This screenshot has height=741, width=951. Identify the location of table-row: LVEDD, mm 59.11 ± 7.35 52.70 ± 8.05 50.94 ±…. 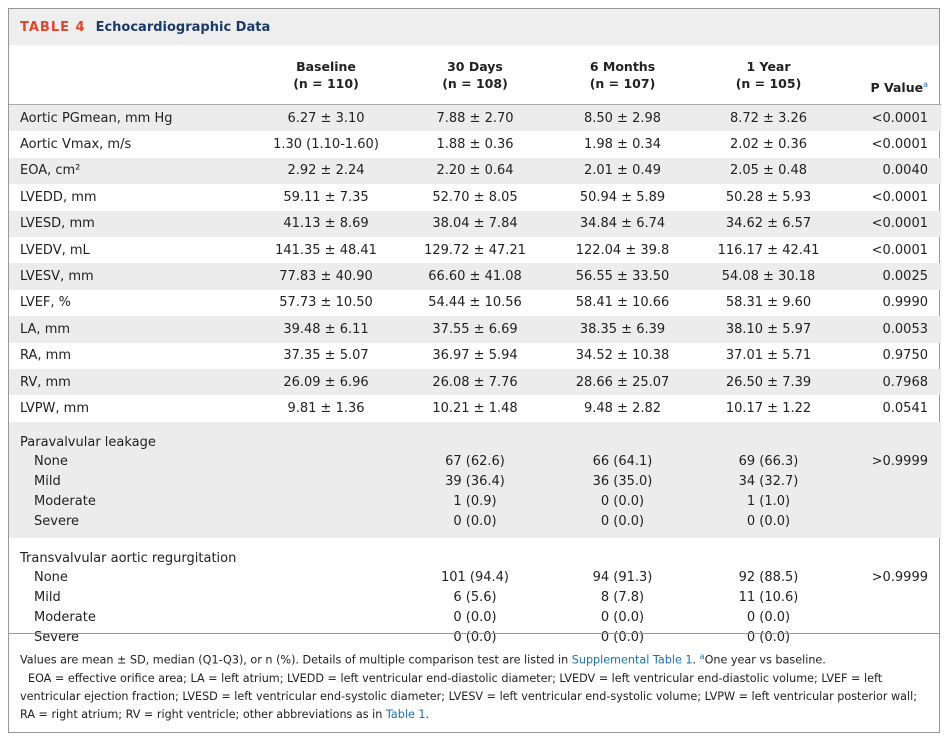
(475, 197).